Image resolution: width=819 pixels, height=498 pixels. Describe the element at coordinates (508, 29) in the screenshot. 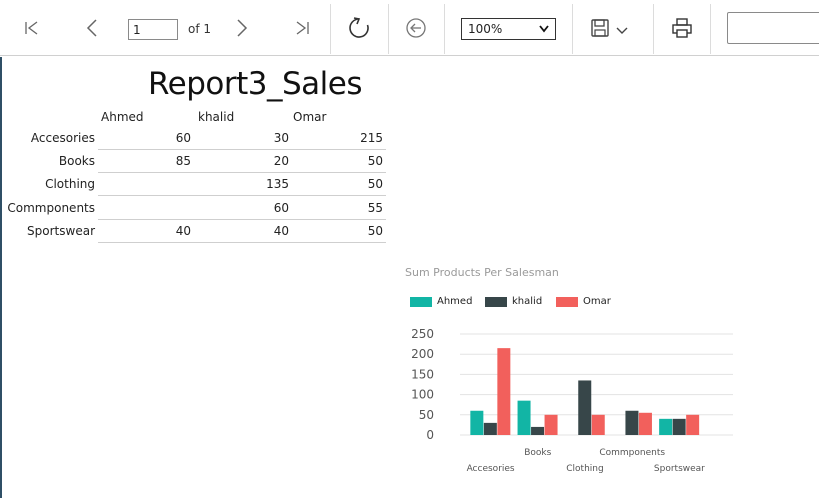

I see `zoom-select: 100%` at that location.